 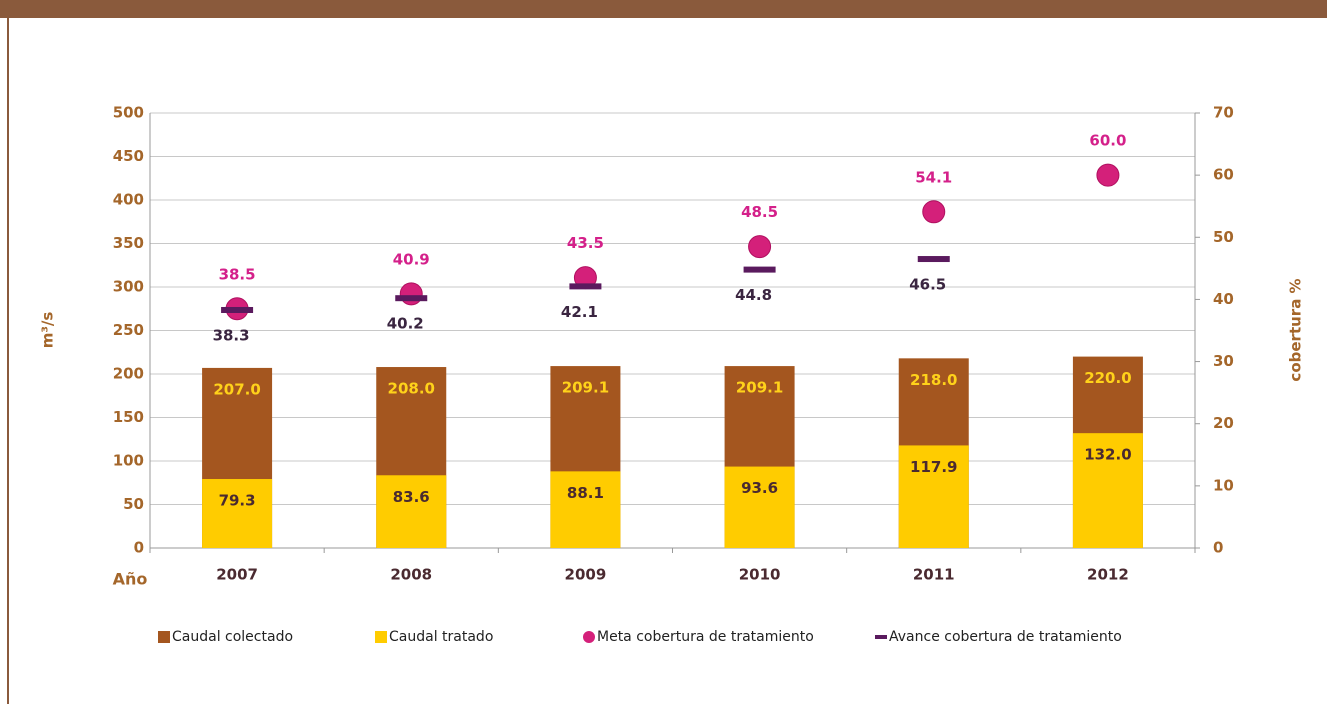 I want to click on x-tick-label: 2011, so click(x=934, y=575).